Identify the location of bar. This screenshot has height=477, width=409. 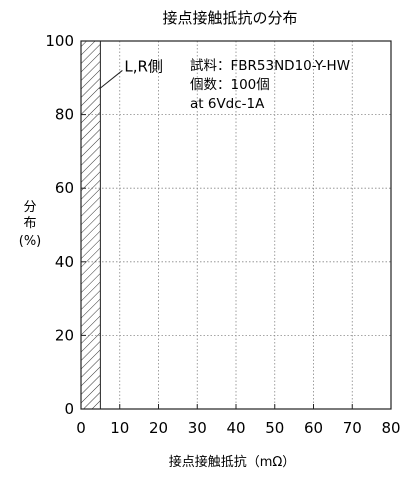
(90, 225).